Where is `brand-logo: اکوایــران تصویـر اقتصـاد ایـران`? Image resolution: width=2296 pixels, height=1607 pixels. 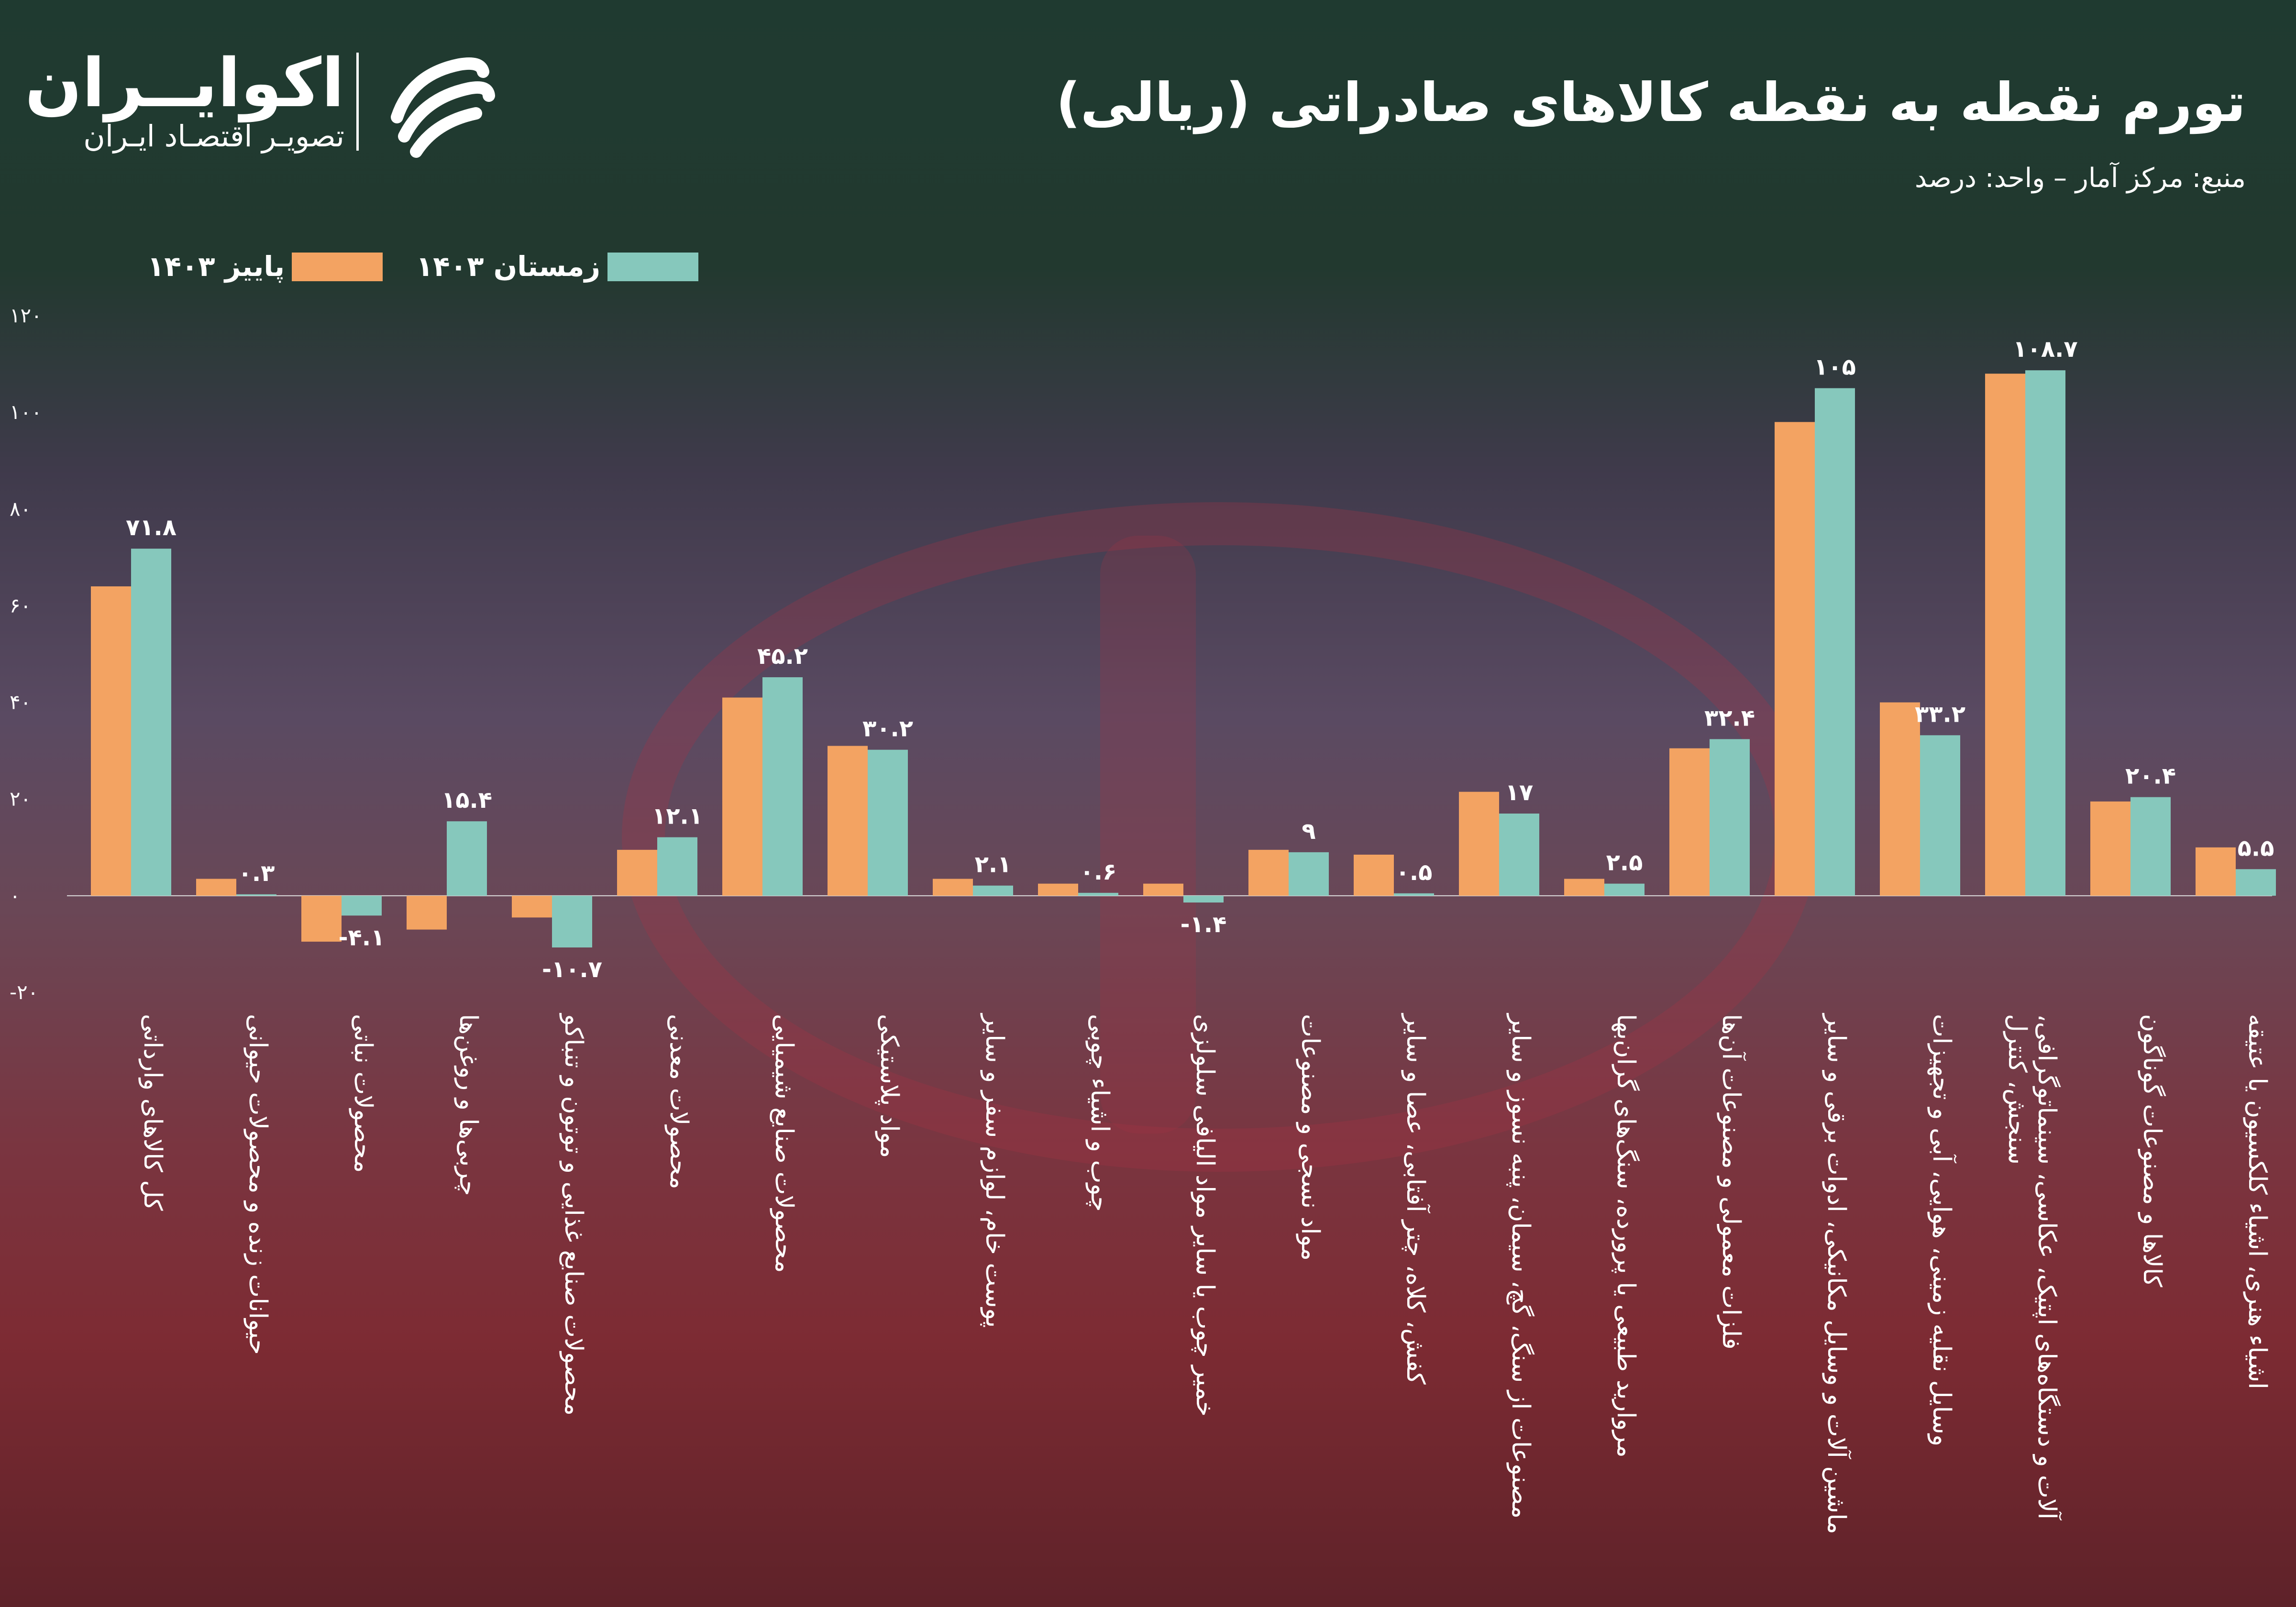
brand-logo: اکوایــران تصویـر اقتصـاد ایـران is located at coordinates (260, 107).